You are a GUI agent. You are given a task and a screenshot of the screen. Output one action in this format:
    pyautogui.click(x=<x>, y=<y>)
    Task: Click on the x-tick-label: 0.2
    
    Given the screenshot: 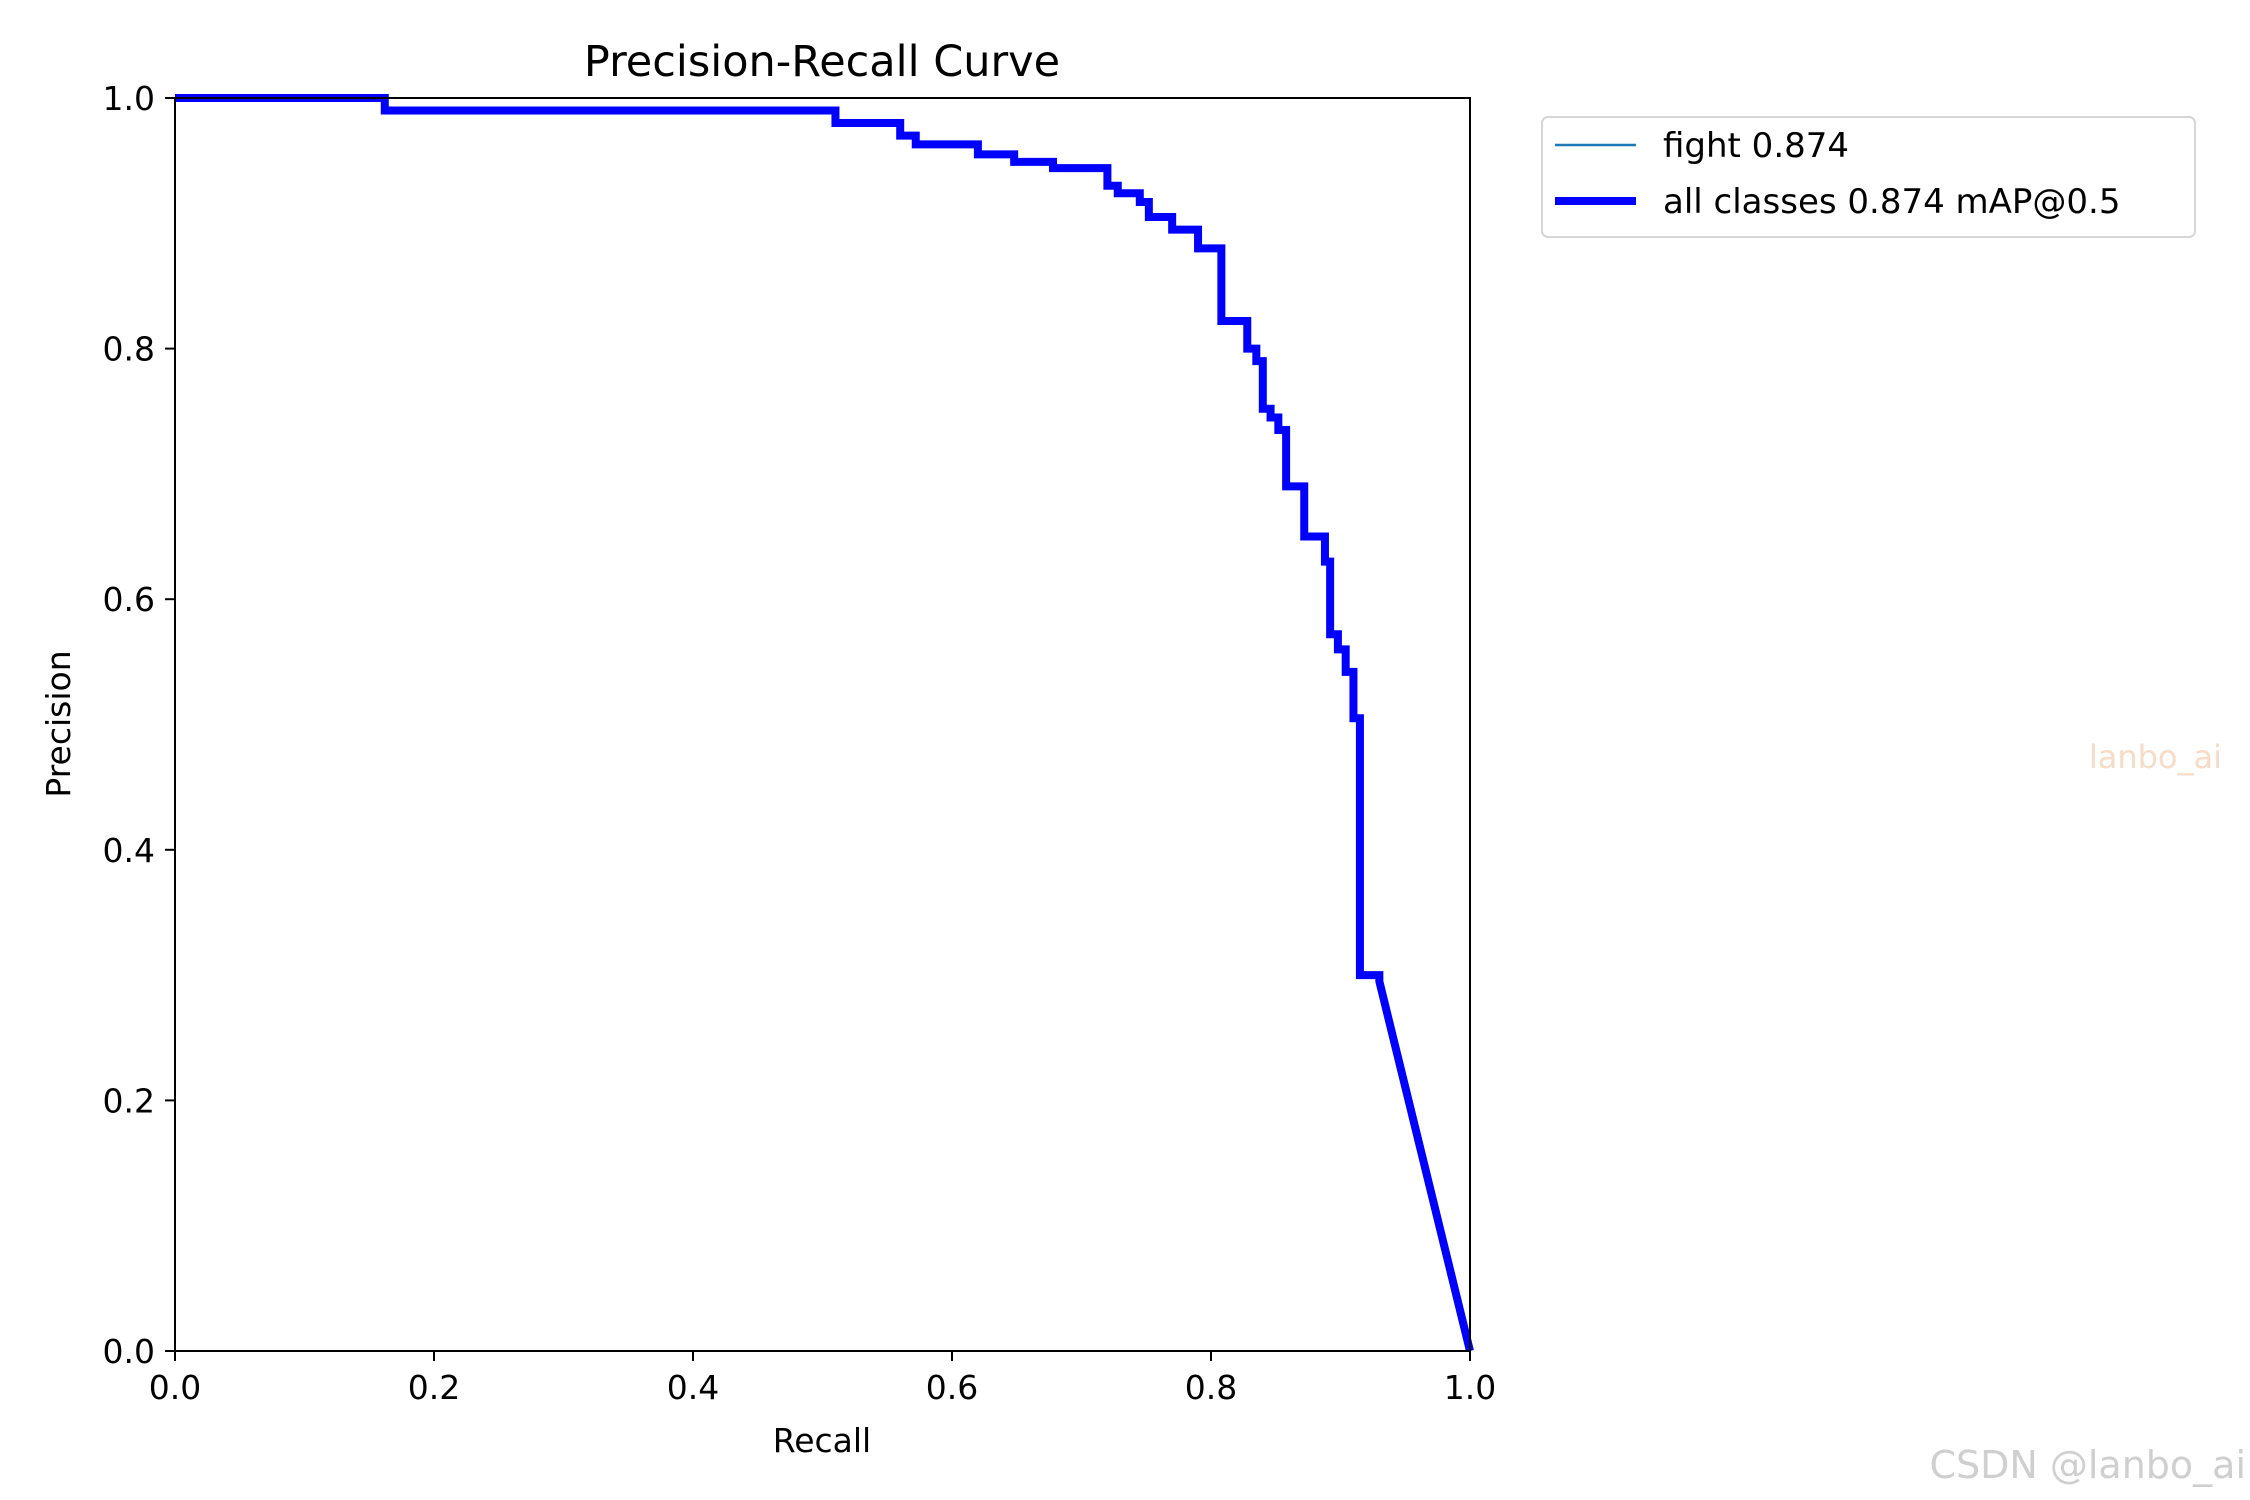 What is the action you would take?
    pyautogui.click(x=434, y=1387)
    